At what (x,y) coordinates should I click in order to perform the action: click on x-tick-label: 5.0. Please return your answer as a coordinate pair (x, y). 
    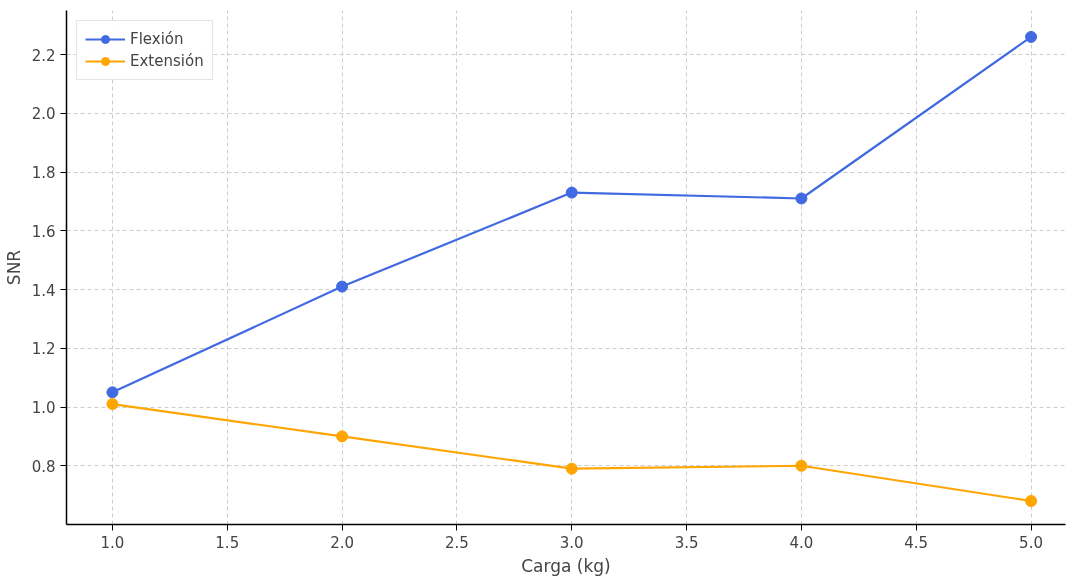
    Looking at the image, I should click on (1031, 542).